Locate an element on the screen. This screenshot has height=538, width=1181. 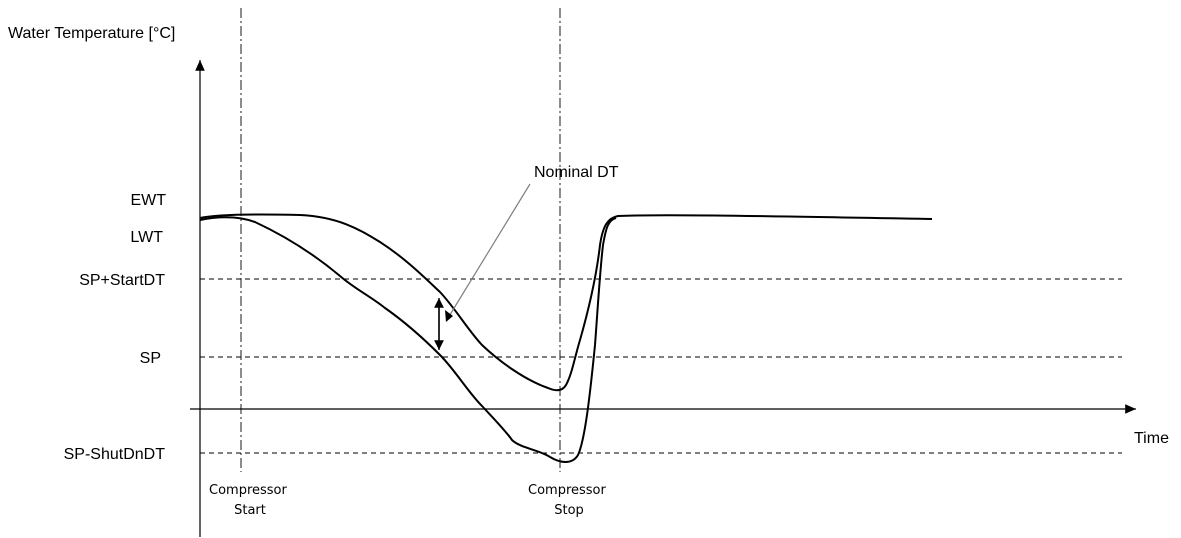
nominal-dt-leader-head is located at coordinates (449, 316).